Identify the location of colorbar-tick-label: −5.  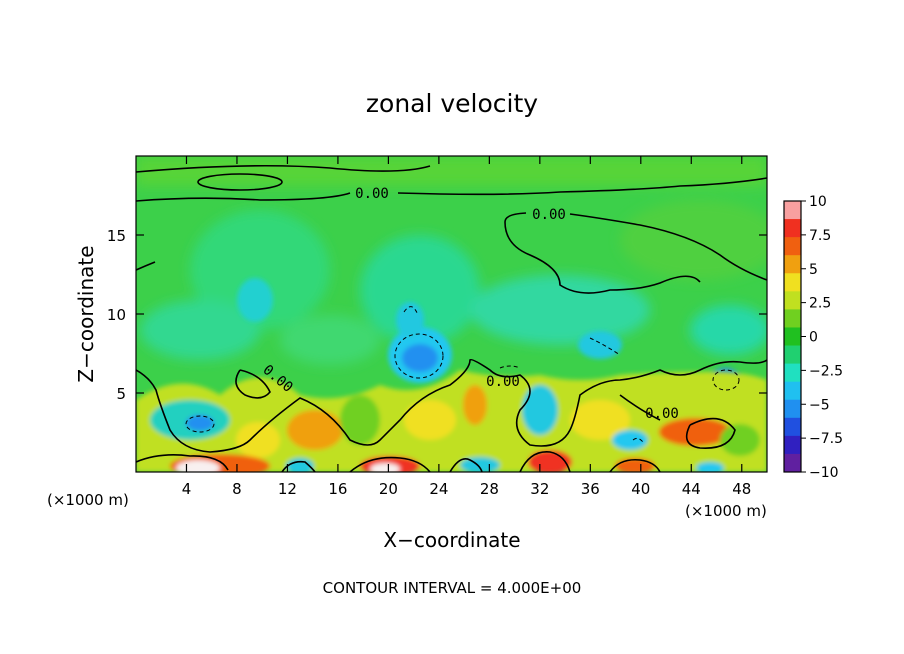
(819, 405).